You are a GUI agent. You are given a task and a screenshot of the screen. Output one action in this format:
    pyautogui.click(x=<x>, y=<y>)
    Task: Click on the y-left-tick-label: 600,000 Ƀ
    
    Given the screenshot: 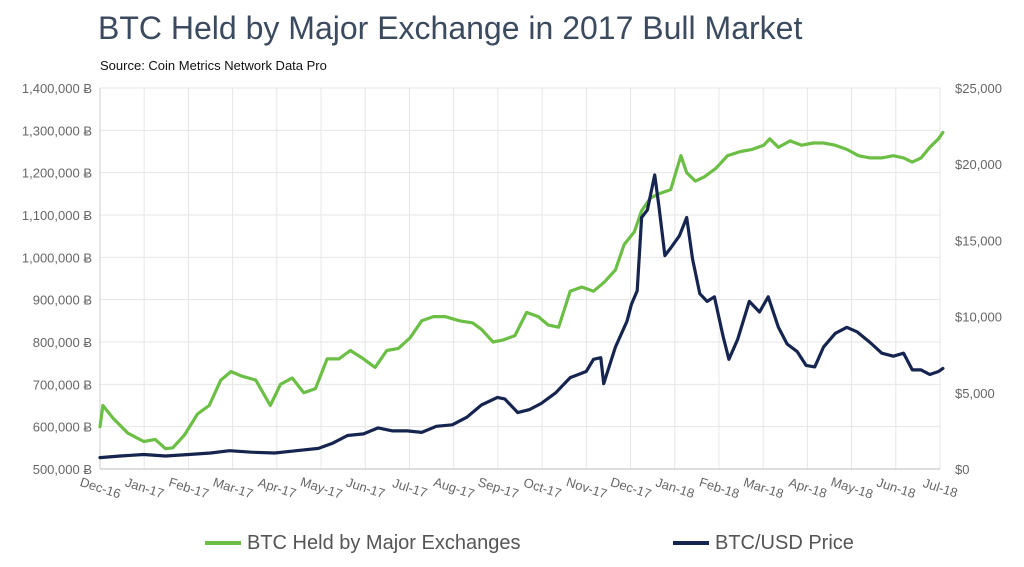 What is the action you would take?
    pyautogui.click(x=62, y=427)
    